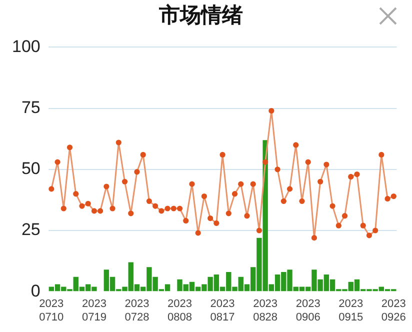  Describe the element at coordinates (351, 311) in the screenshot. I see `x-tick-label: 2023 0915` at that location.